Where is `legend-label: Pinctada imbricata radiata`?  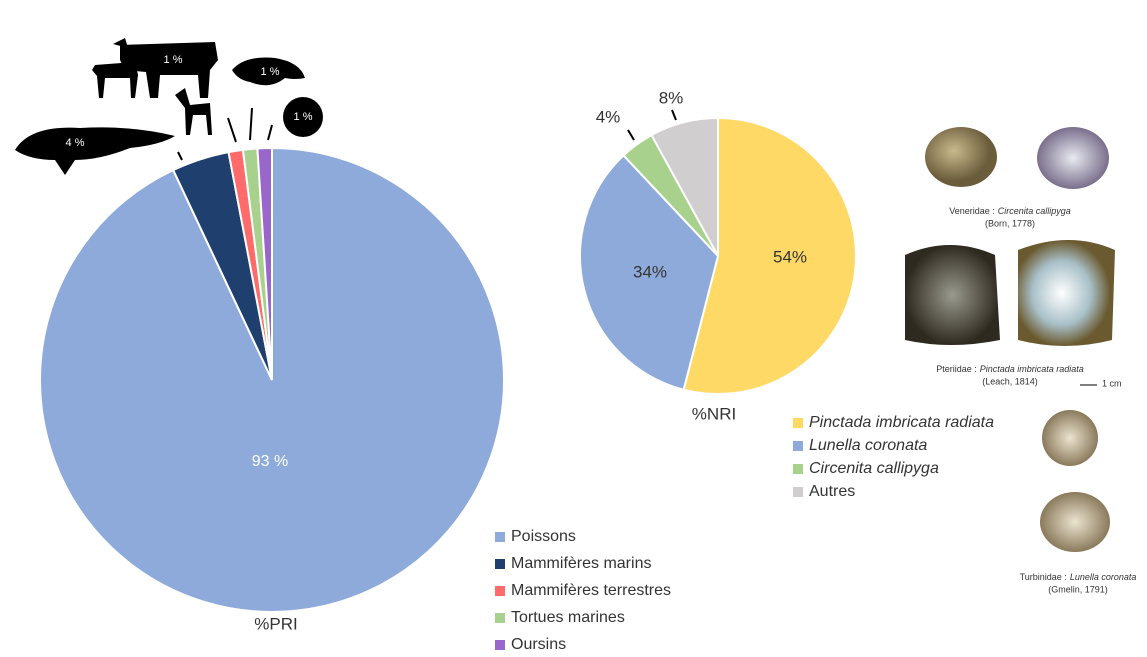
legend-label: Pinctada imbricata radiata is located at coordinates (901, 422).